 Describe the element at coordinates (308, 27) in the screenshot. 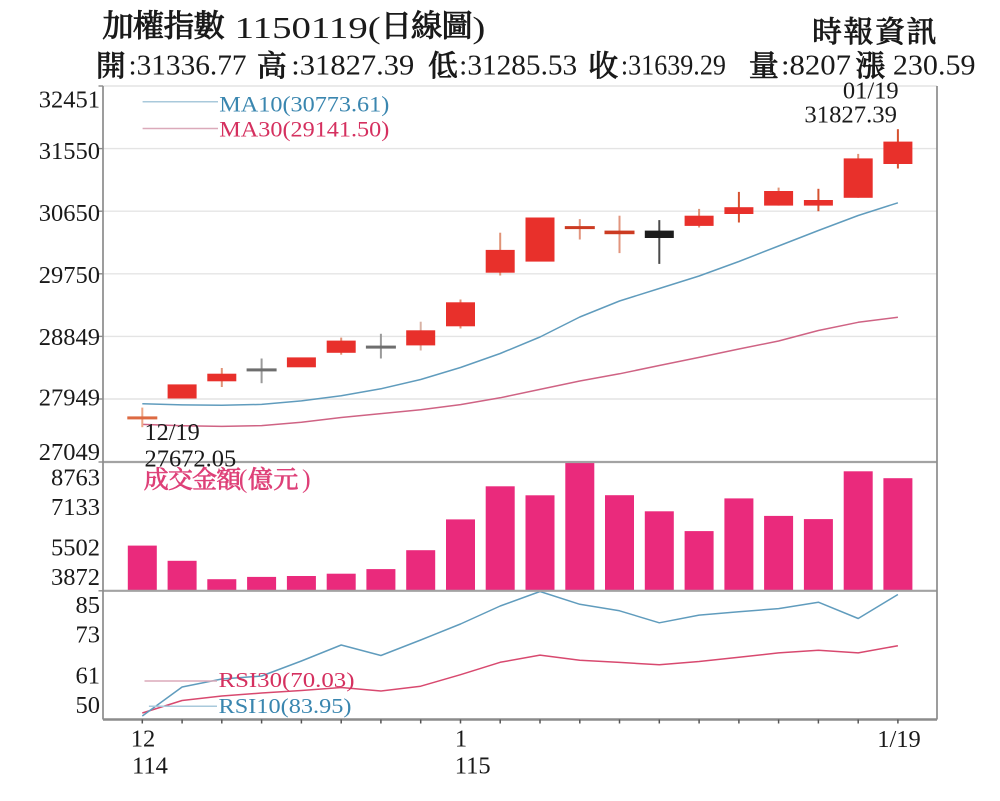

I see `svg-text: 1150119(` at that location.